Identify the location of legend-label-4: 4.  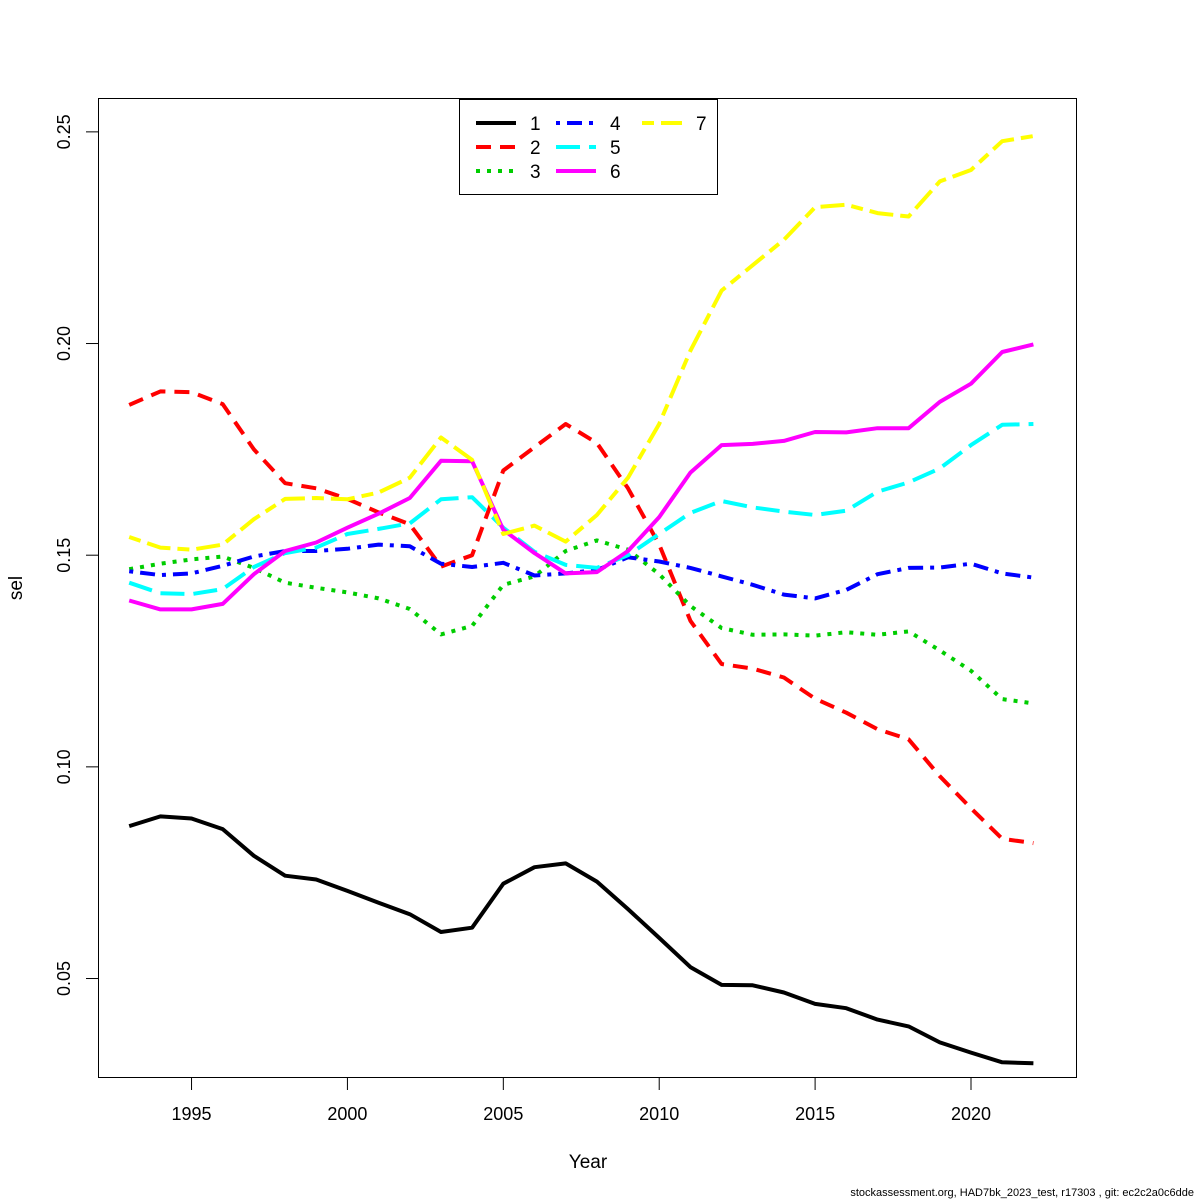
(615, 124).